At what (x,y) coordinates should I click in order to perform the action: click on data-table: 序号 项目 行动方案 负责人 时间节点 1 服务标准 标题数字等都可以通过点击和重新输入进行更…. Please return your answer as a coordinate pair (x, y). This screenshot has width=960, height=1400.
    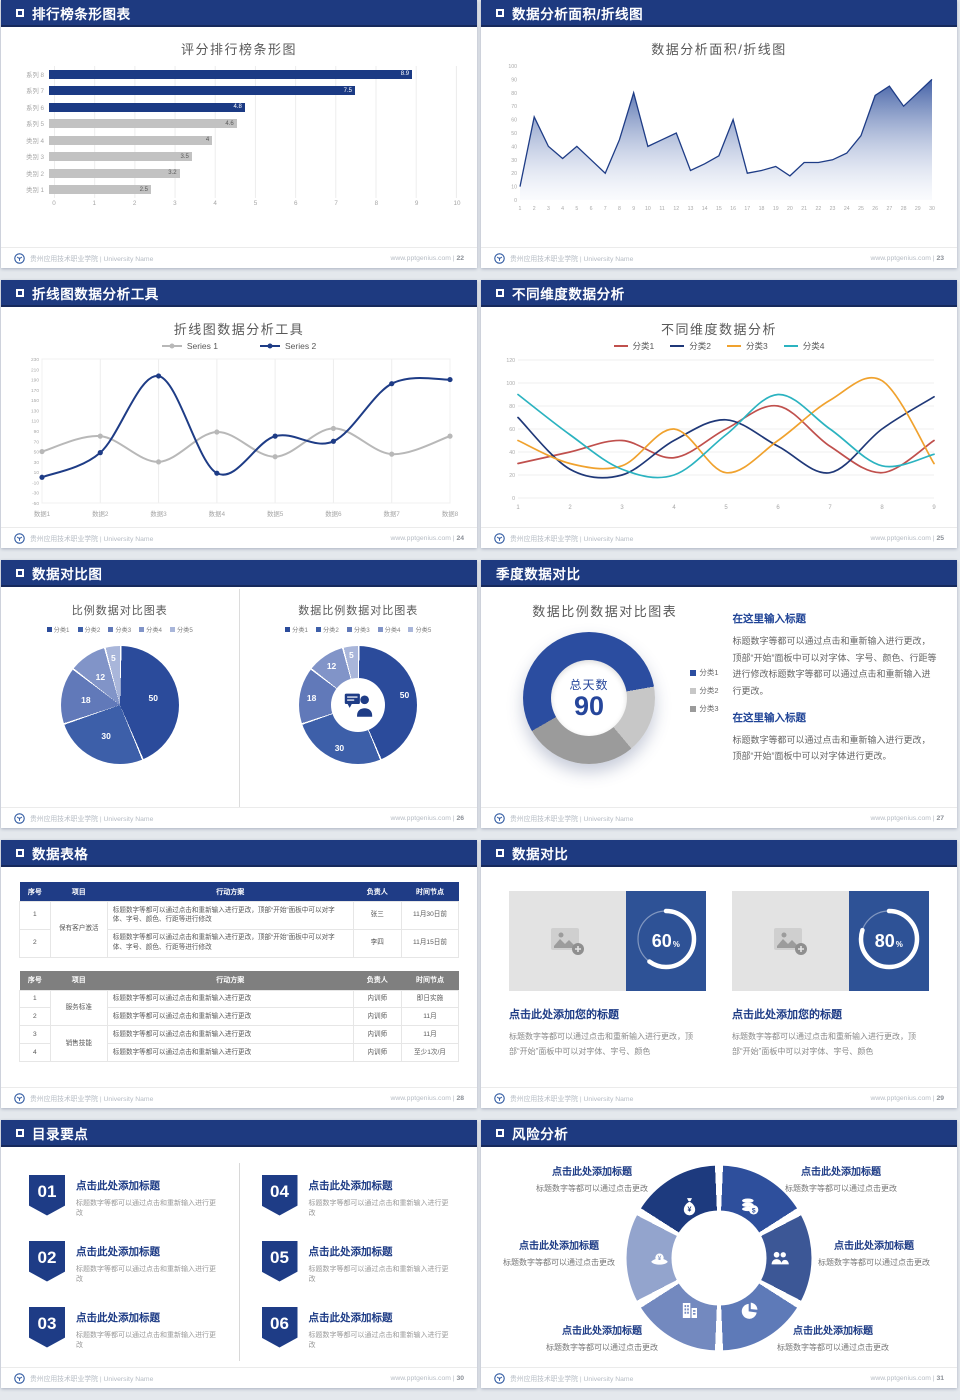
    Looking at the image, I should click on (239, 1016).